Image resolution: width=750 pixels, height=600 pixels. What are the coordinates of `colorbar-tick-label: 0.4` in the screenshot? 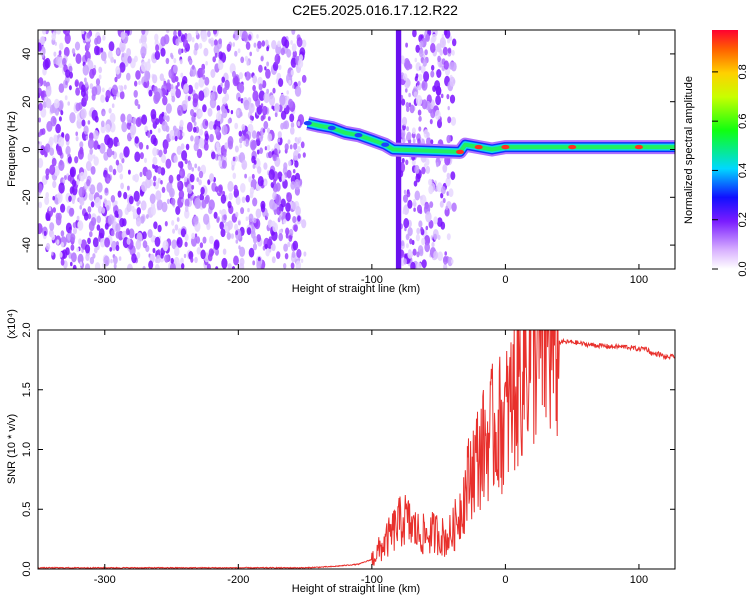 It's located at (743, 170).